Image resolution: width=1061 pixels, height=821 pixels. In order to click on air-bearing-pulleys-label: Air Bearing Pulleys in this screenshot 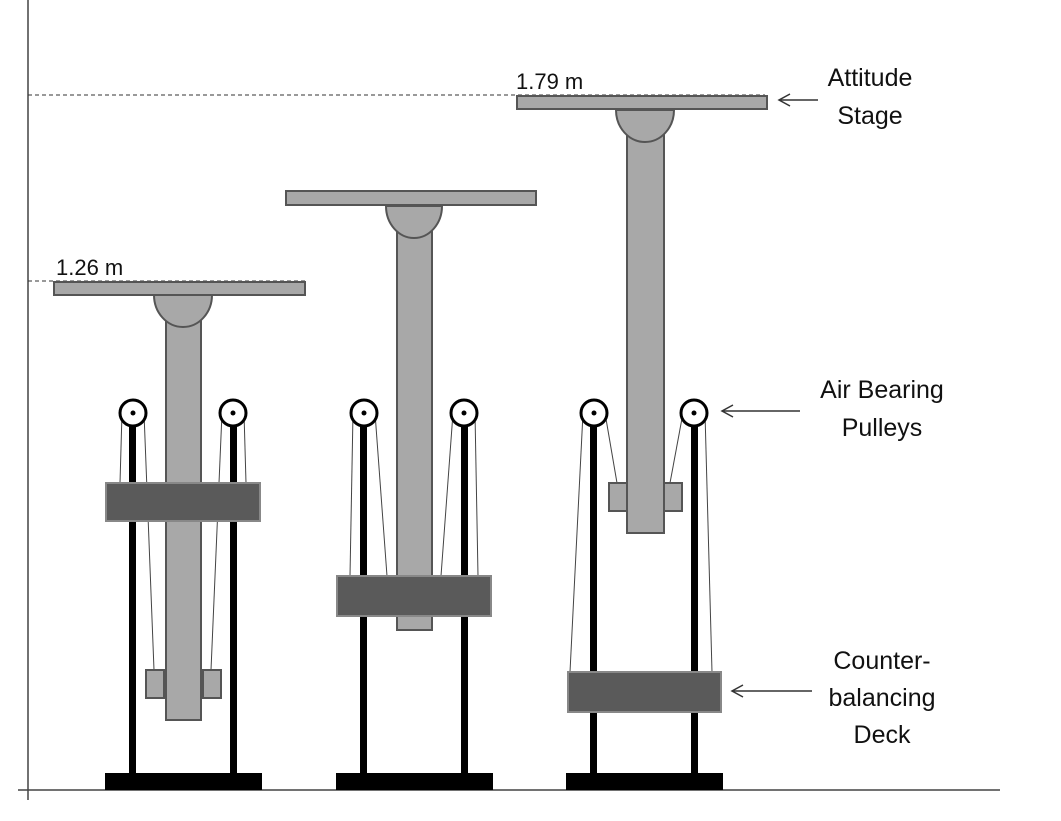, I will do `click(882, 409)`.